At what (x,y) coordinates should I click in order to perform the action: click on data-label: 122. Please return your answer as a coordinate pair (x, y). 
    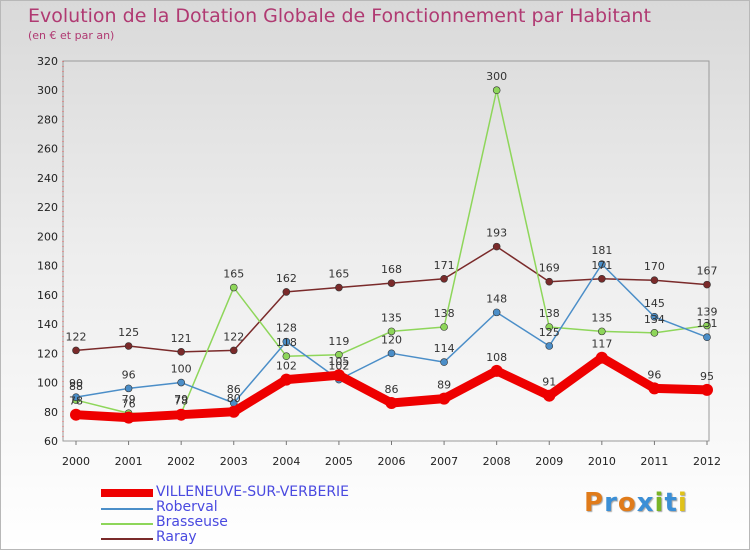
    Looking at the image, I should click on (233, 336).